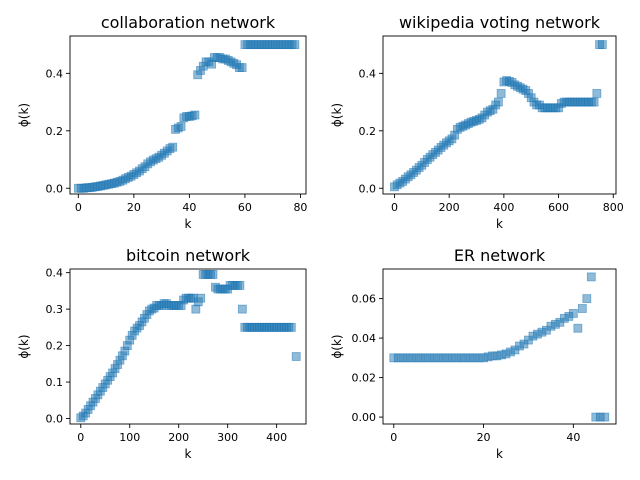 Image resolution: width=640 pixels, height=480 pixels. Describe the element at coordinates (500, 22) in the screenshot. I see `chart-title: wikipedia voting network` at that location.